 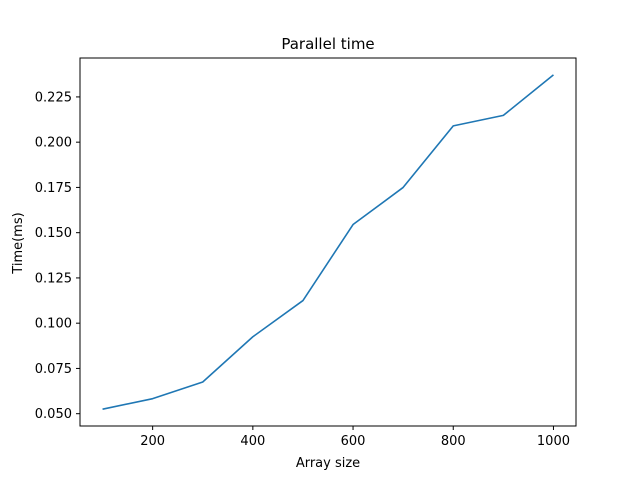 What do you see at coordinates (453, 441) in the screenshot?
I see `x-tick-label: 800` at bounding box center [453, 441].